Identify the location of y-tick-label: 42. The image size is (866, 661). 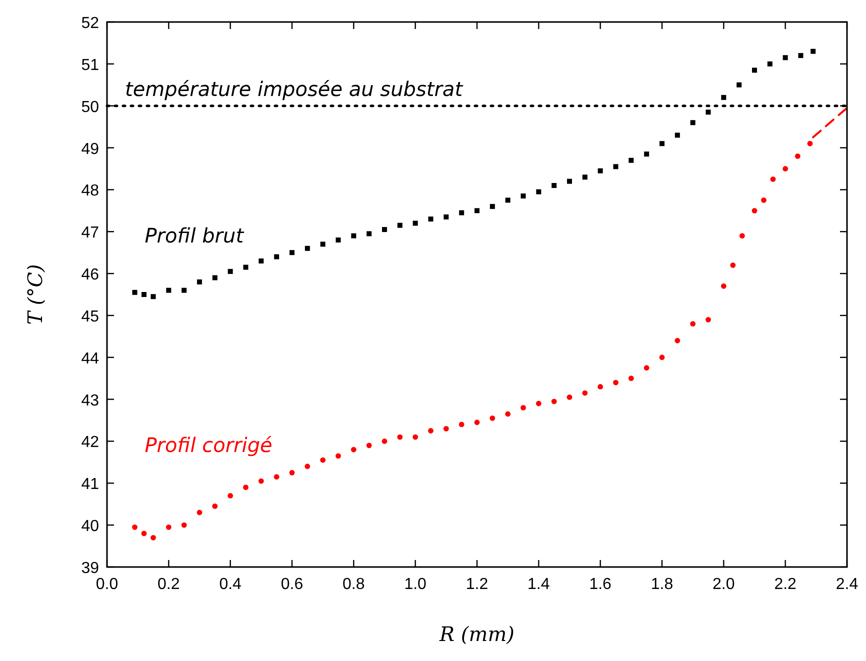
(90, 443).